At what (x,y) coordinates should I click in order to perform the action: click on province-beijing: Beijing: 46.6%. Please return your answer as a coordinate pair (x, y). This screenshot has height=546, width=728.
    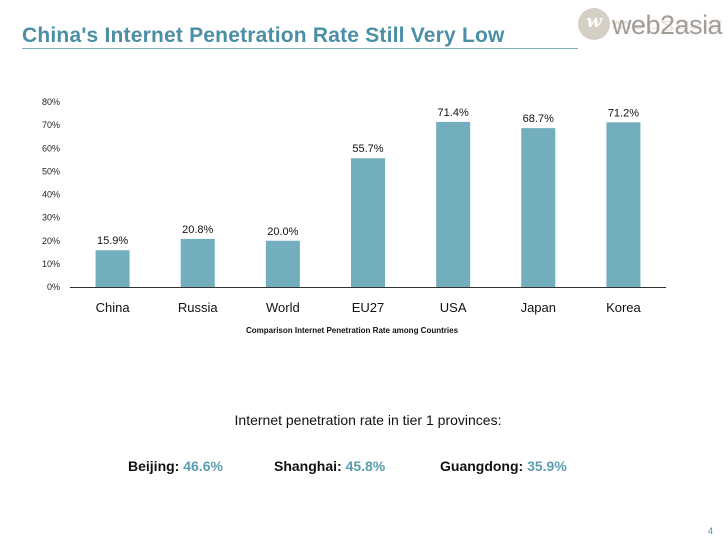
    Looking at the image, I should click on (175, 466).